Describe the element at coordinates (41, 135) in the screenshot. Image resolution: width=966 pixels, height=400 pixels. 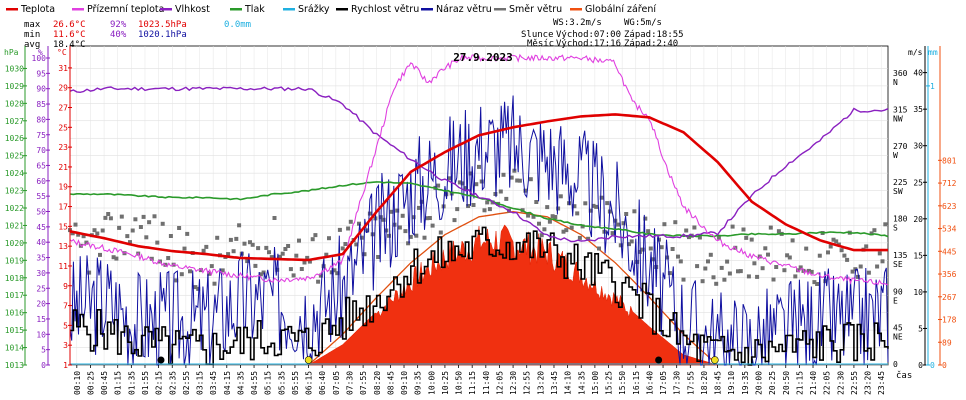
I see `humidity-tick-label: 75` at that location.